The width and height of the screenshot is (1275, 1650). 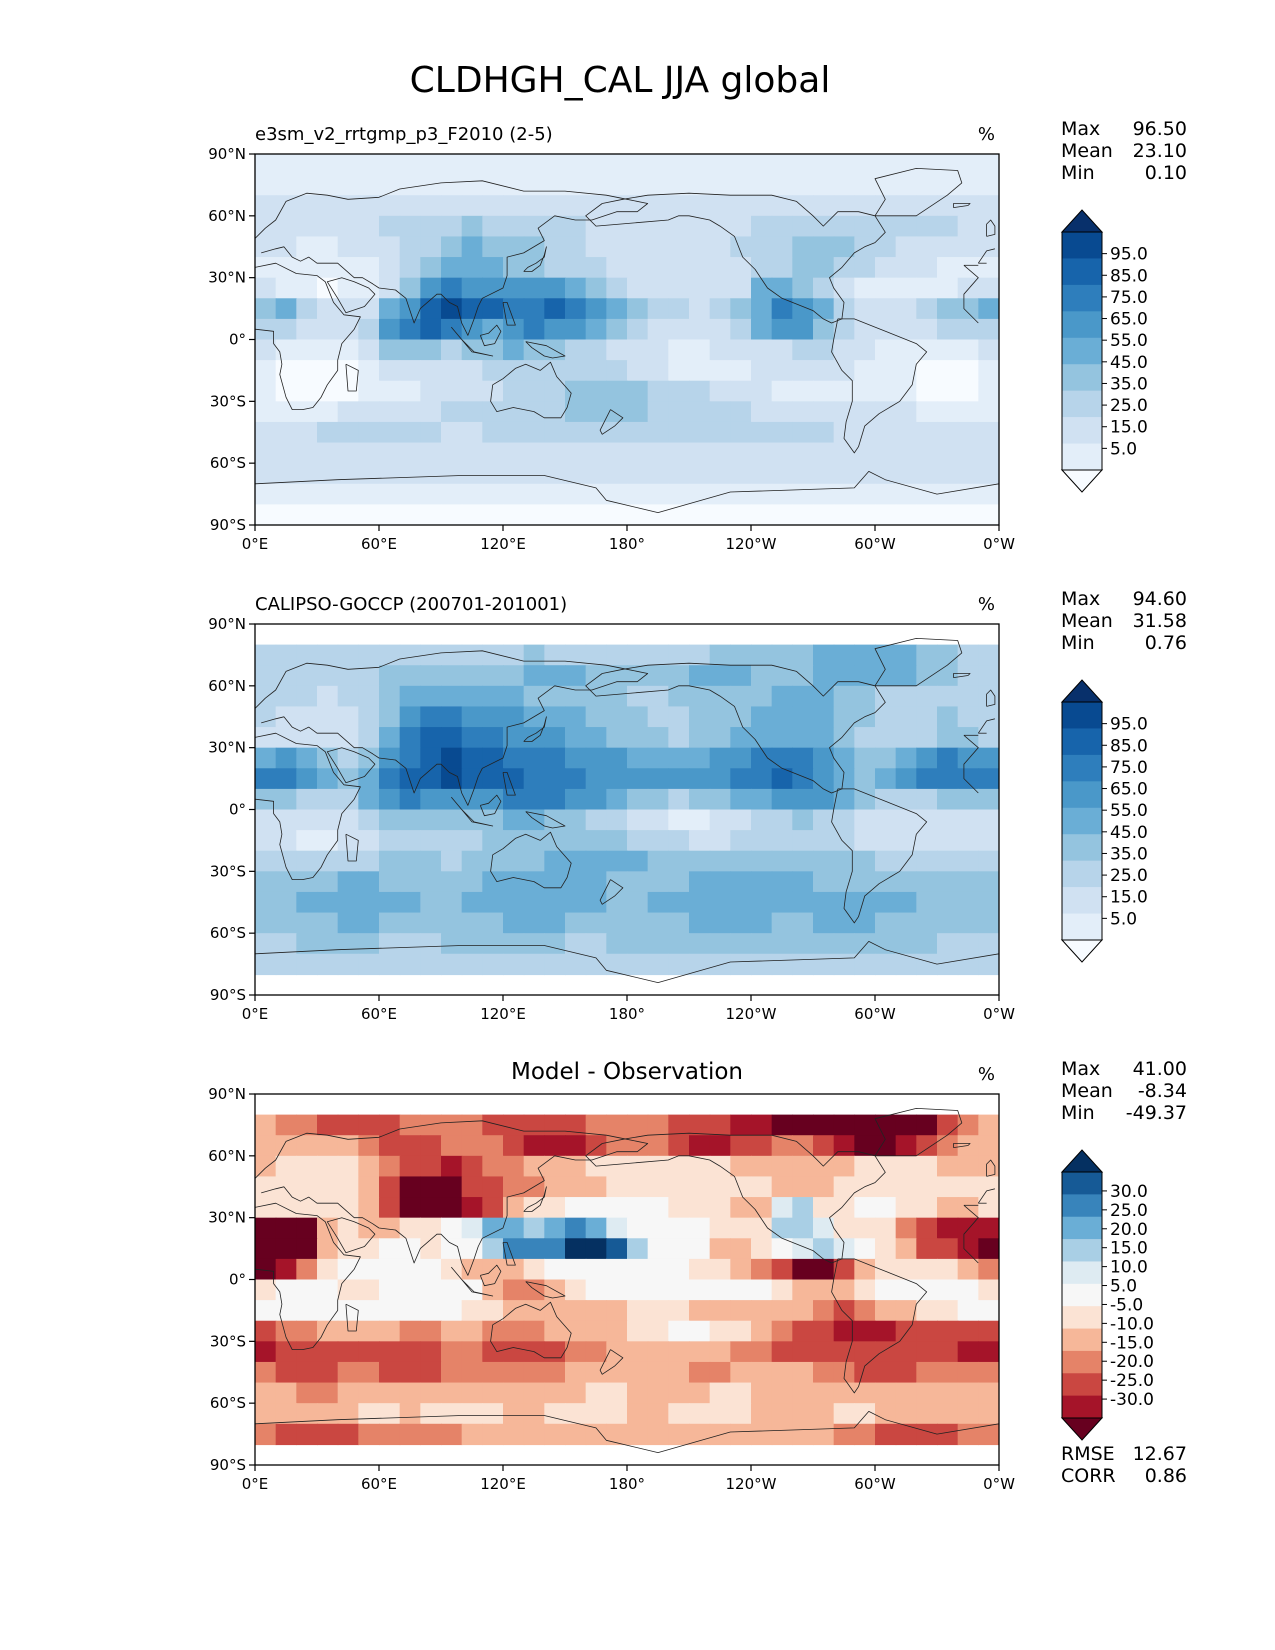 What do you see at coordinates (1123, 1287) in the screenshot?
I see `colorbar-tick-label: 5.0` at bounding box center [1123, 1287].